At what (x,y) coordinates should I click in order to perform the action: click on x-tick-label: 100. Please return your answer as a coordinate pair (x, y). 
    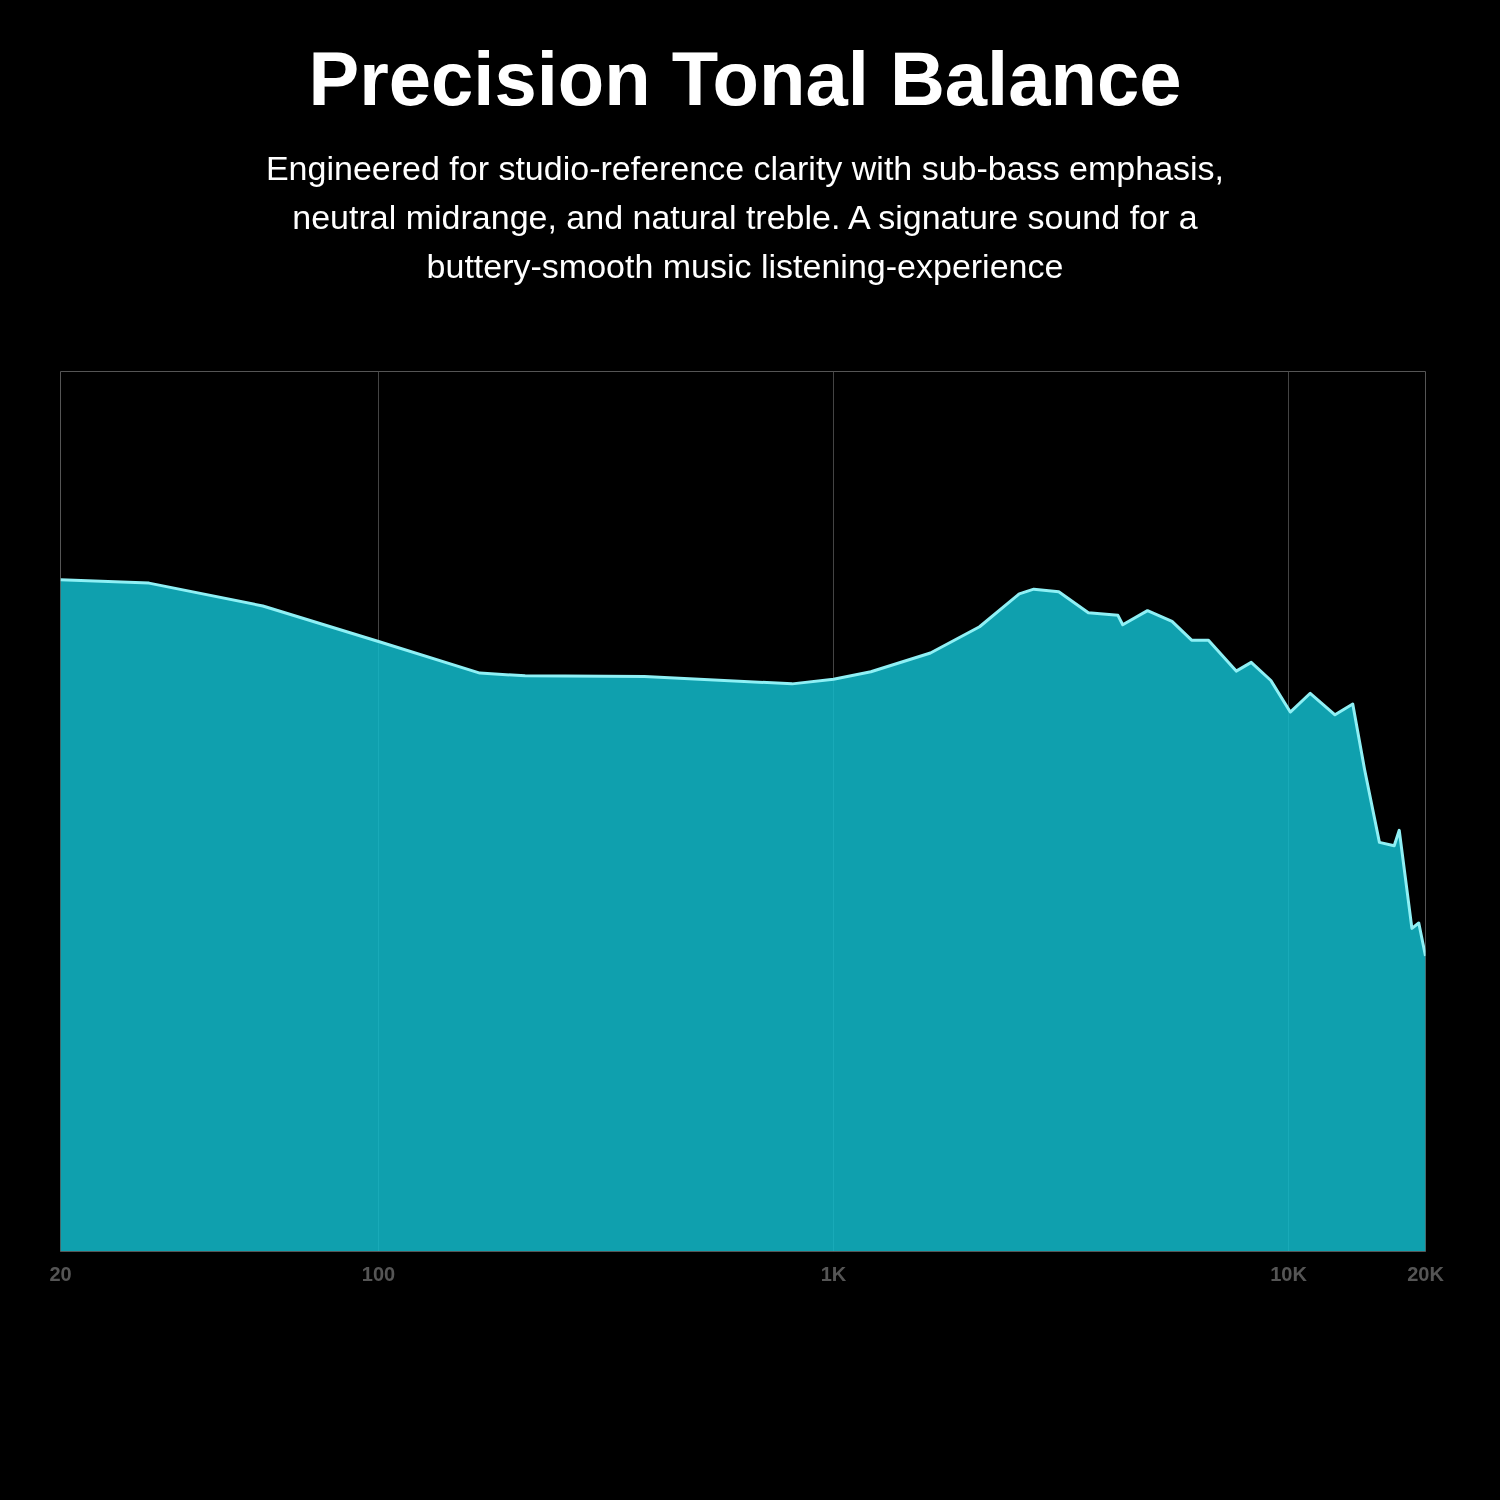
    Looking at the image, I should click on (378, 1273).